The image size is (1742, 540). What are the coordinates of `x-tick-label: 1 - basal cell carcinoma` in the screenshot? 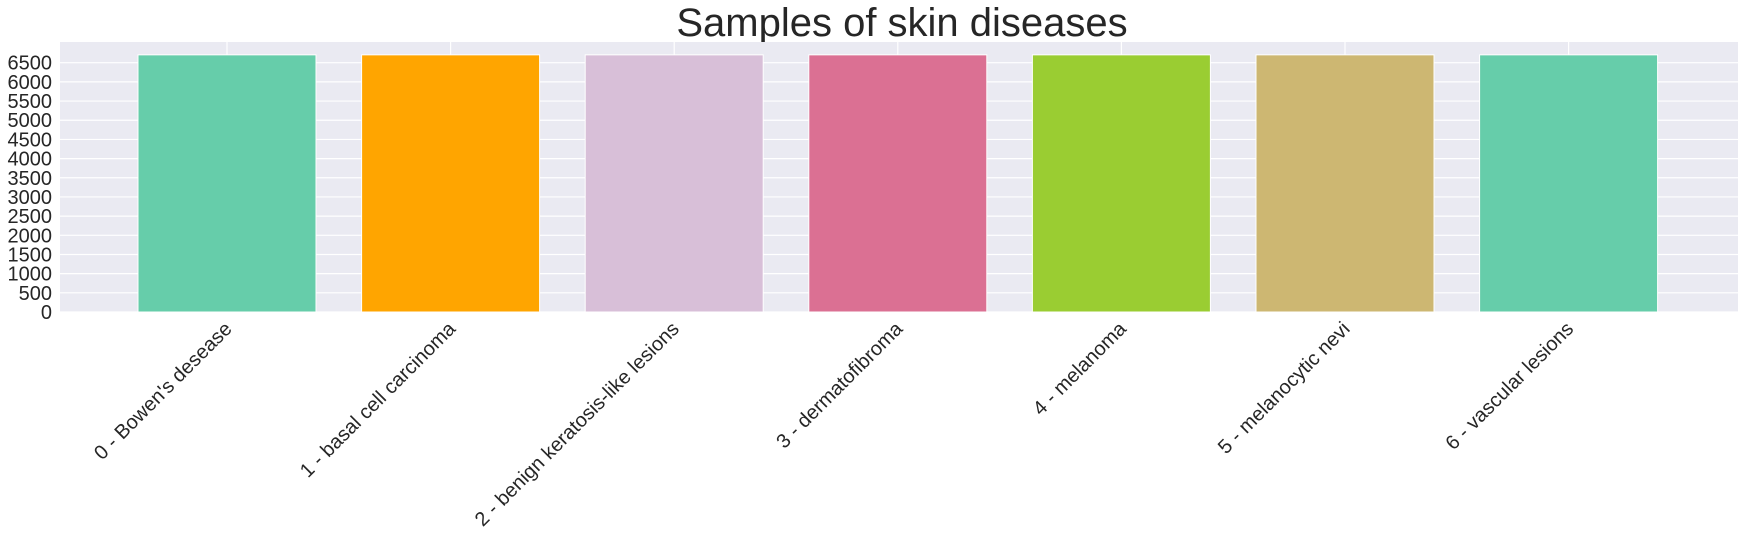 It's located at (378, 399).